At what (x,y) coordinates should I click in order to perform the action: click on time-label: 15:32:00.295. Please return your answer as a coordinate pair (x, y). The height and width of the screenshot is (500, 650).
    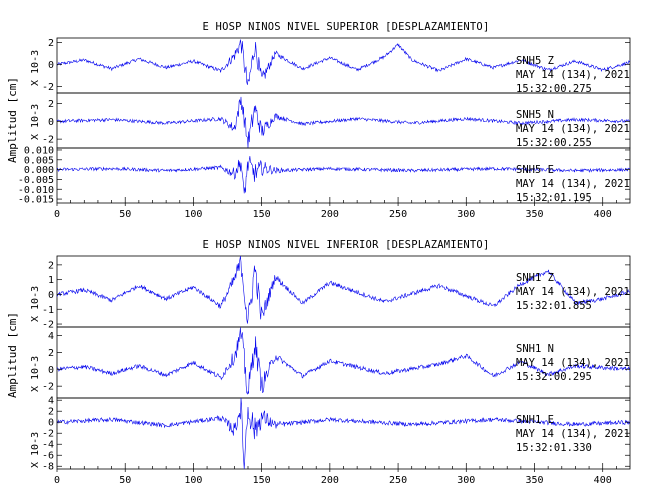
    Looking at the image, I should click on (554, 377).